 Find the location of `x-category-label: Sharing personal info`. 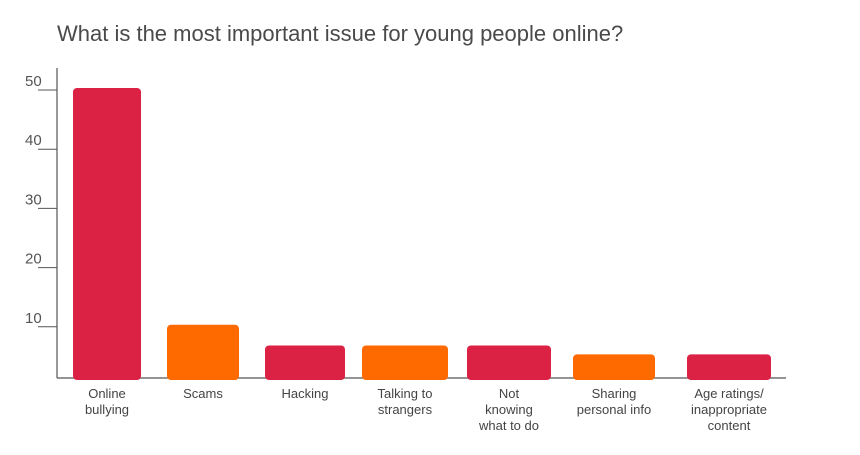

x-category-label: Sharing personal info is located at coordinates (614, 401).